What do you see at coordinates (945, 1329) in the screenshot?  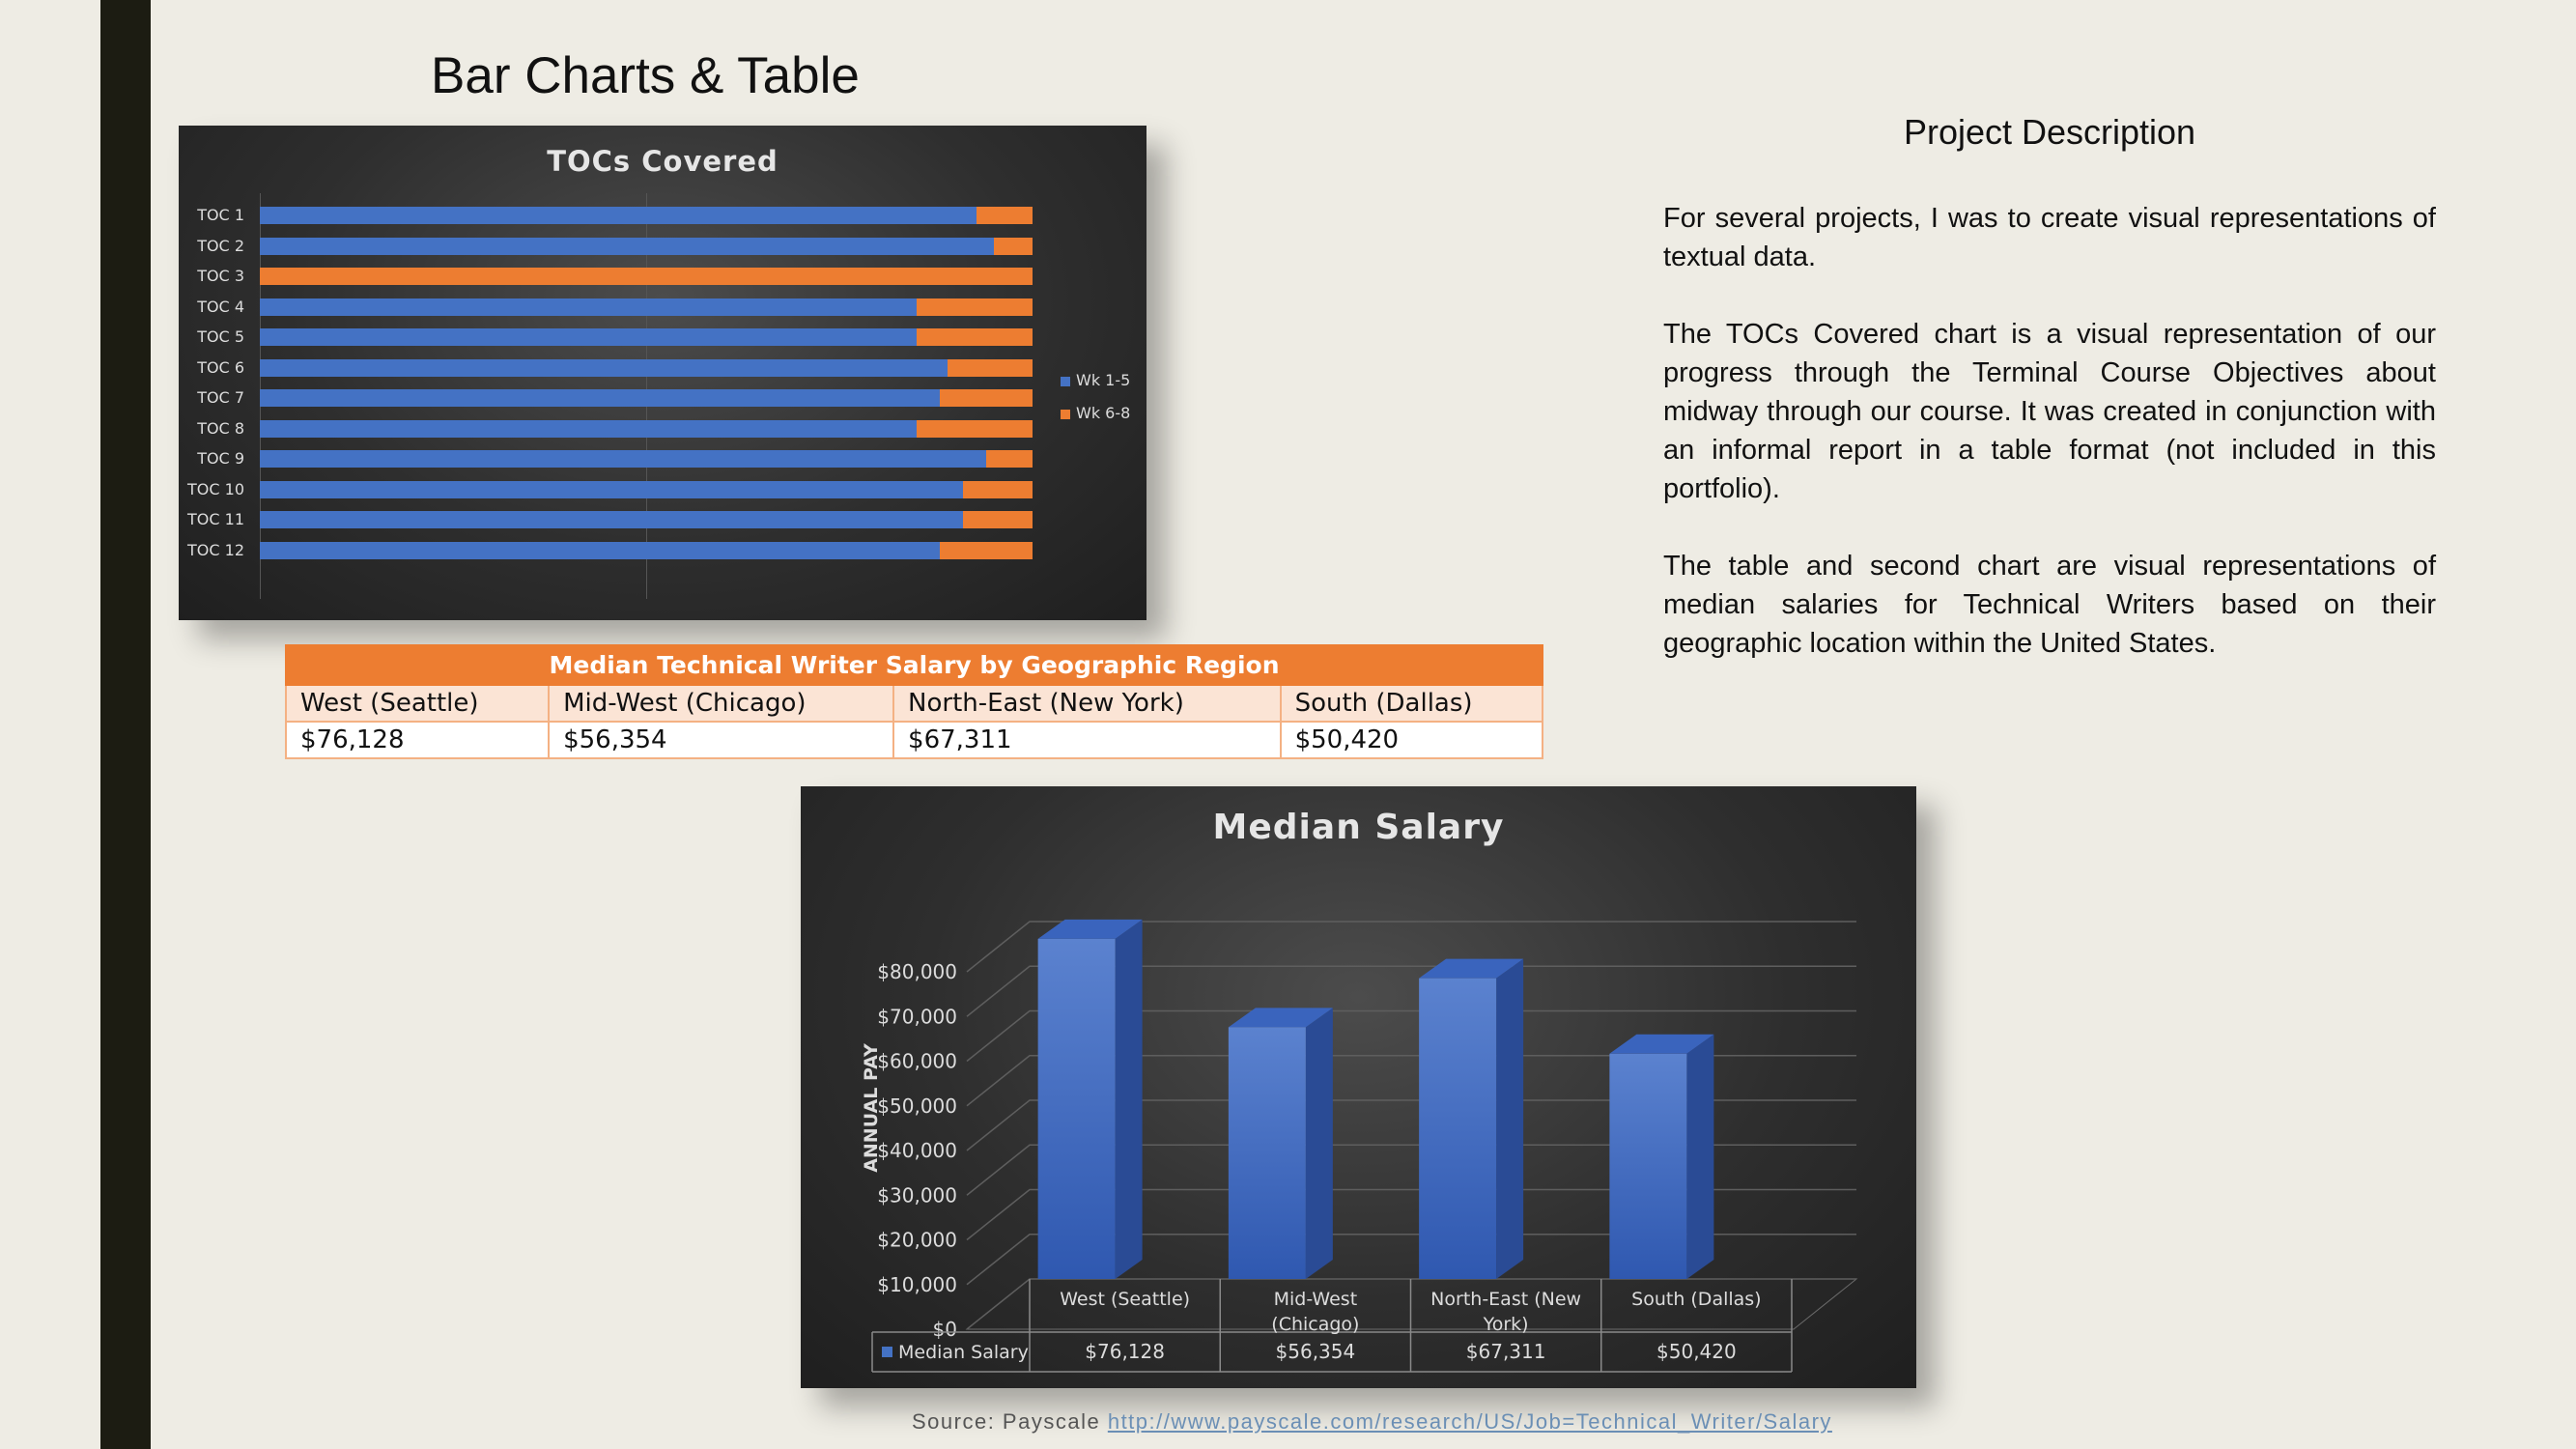 I see `salary-tick-label: $0` at bounding box center [945, 1329].